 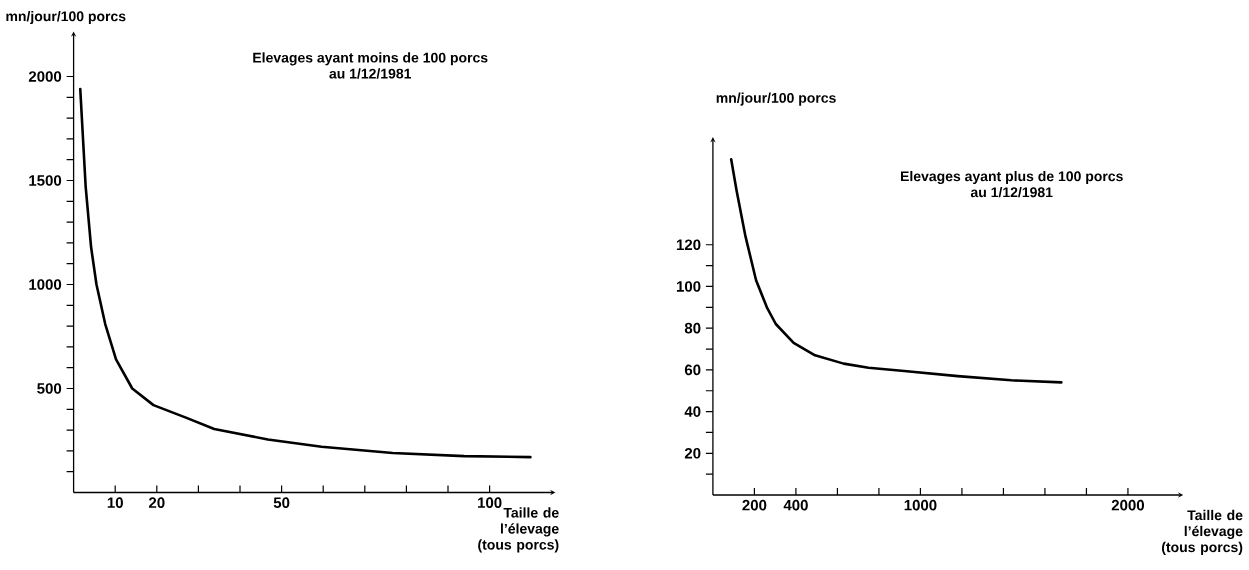 I want to click on y-tick-label: 40, so click(x=692, y=411).